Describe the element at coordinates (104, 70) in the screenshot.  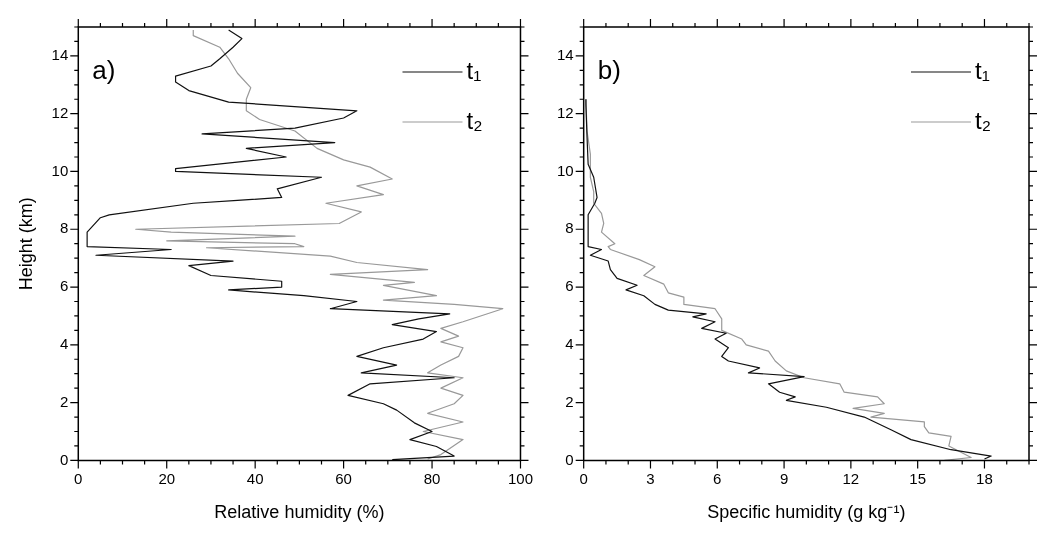
I see `text: a)` at that location.